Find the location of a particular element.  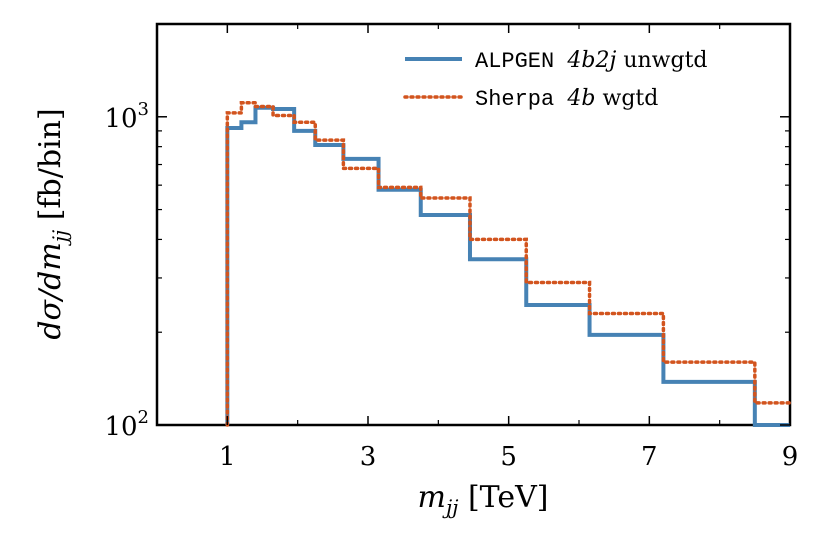

x-tick-label: 9 is located at coordinates (790, 457).